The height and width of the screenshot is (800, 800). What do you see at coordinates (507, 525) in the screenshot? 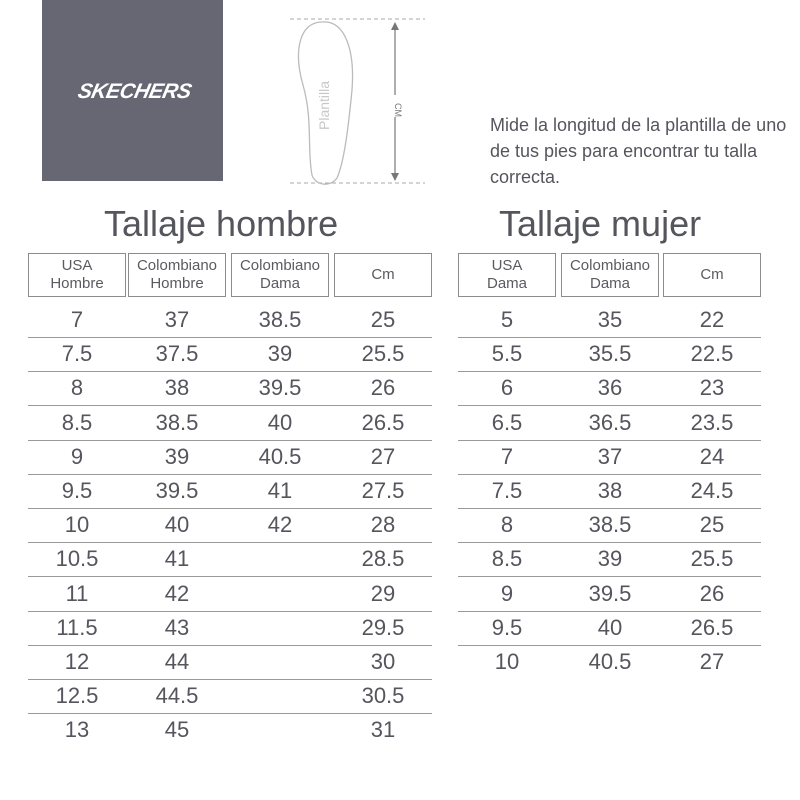
I see `table-cell: 8` at bounding box center [507, 525].